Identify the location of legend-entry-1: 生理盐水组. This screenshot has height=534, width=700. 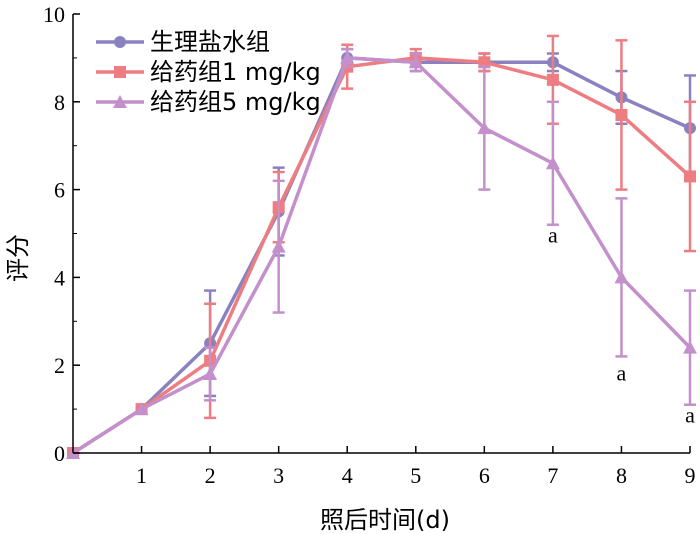
(183, 42).